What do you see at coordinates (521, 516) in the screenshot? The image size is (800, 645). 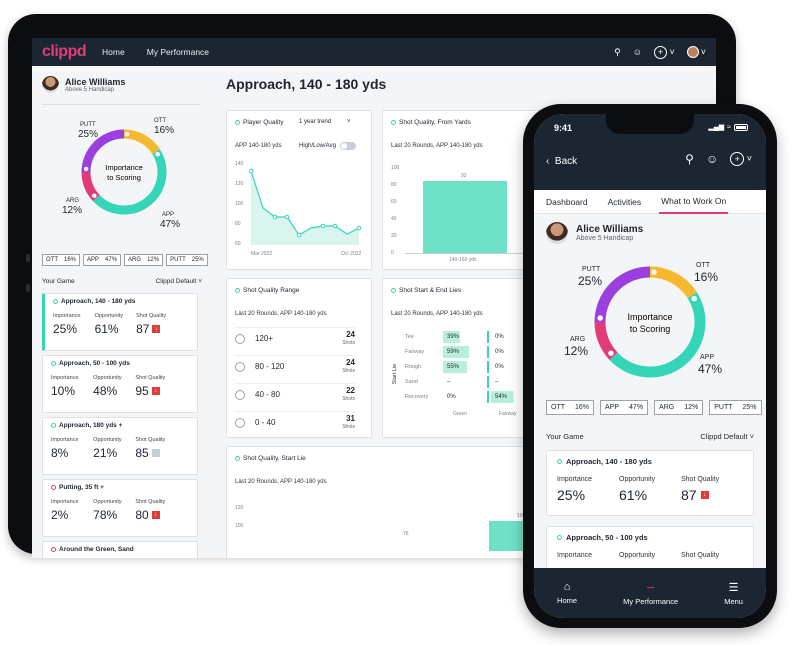 I see `bar-value-label: 100` at bounding box center [521, 516].